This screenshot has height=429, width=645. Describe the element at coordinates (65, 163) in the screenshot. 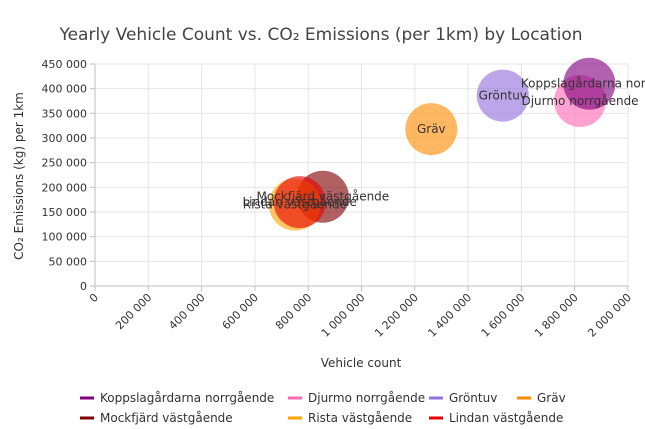

I see `y-tick-label: 250 000` at that location.